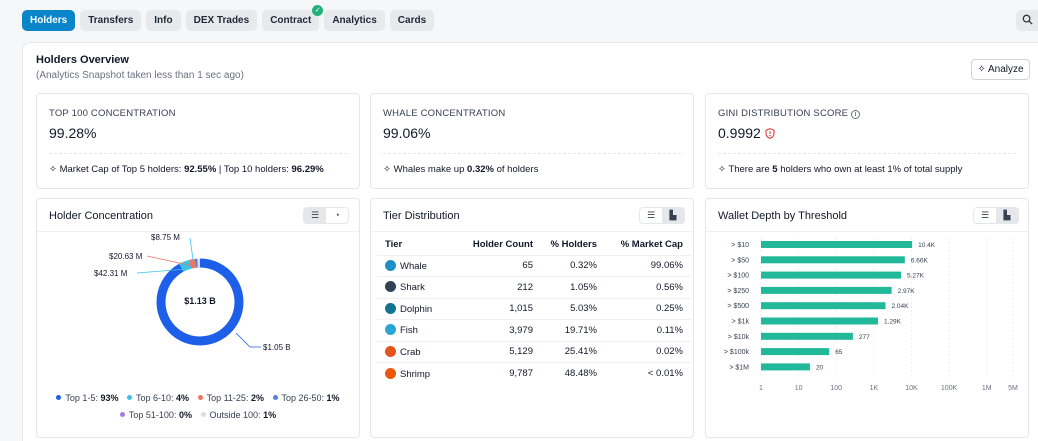 This screenshot has width=1038, height=441. I want to click on tier-name: Whale, so click(413, 266).